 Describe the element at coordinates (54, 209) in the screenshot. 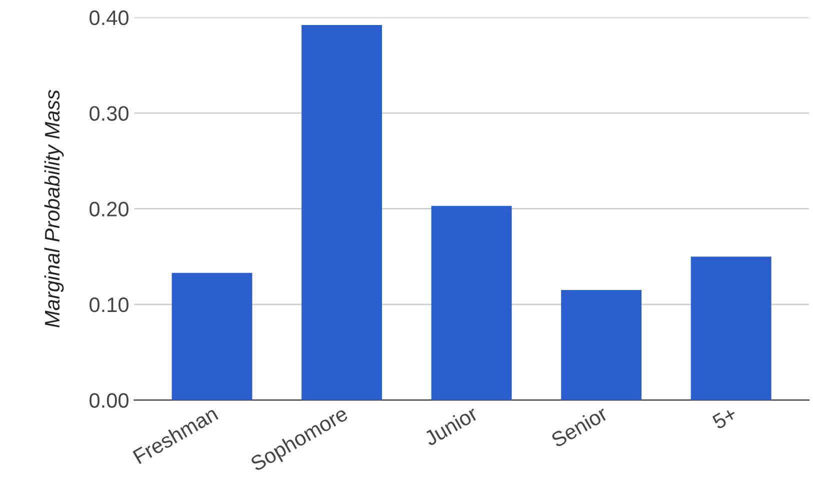

I see `y-axis-title: Marginal Probability Mass` at that location.